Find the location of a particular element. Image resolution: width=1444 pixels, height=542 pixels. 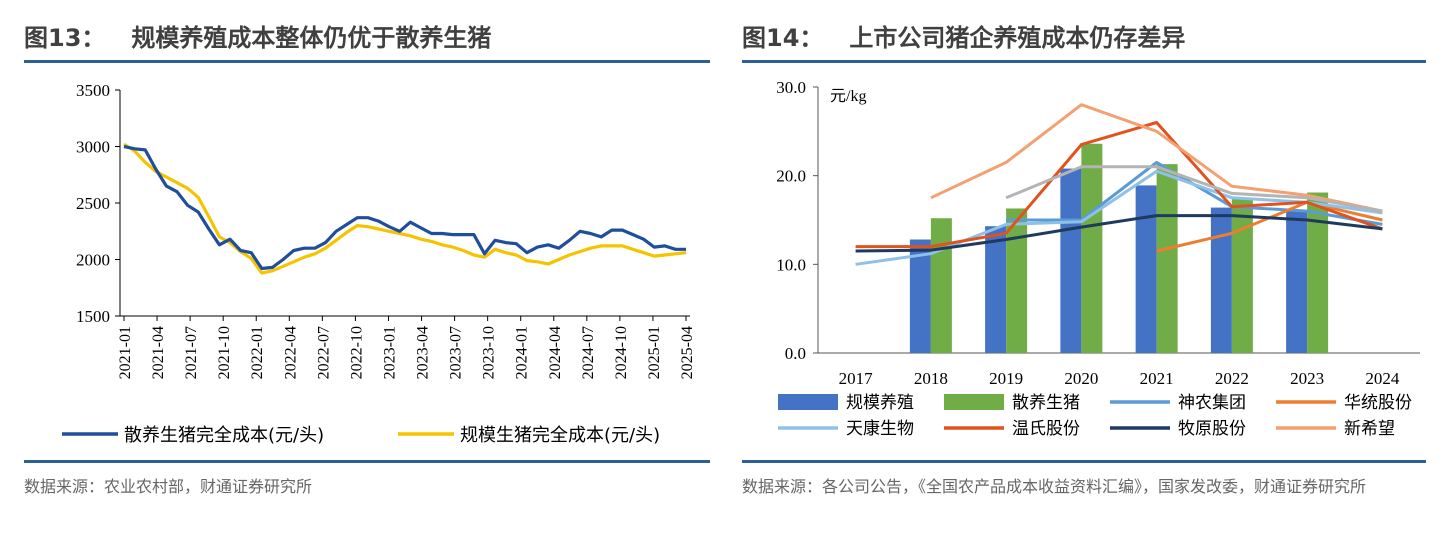

legend-label: 规模生猪完全成本(元/头) is located at coordinates (560, 435).